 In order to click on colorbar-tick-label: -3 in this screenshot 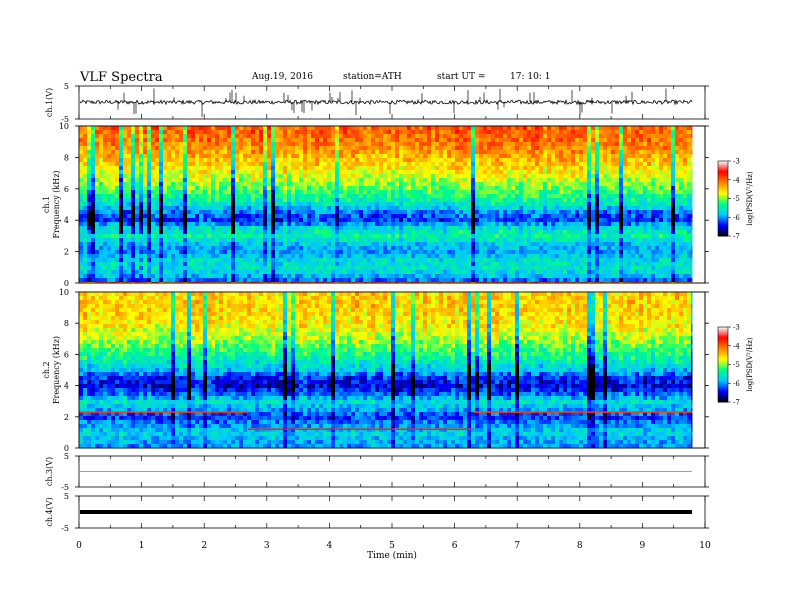, I will do `click(736, 162)`.